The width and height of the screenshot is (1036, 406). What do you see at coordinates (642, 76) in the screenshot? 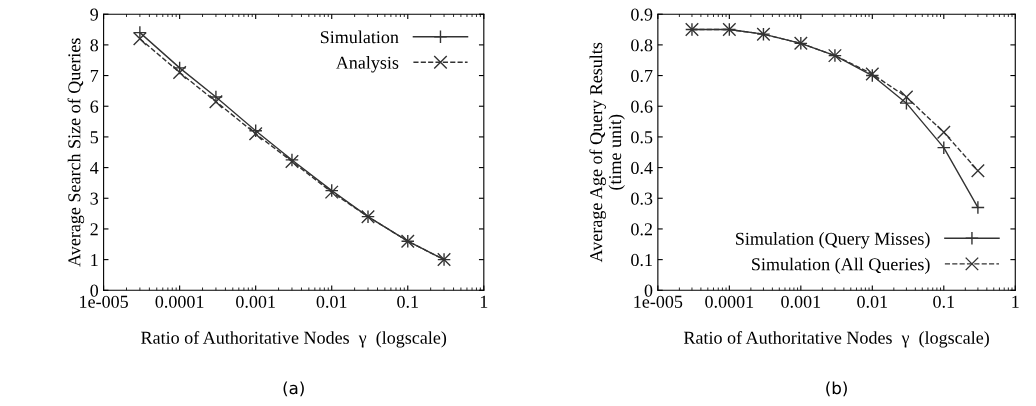
I see `y-tick-label: 0.7` at bounding box center [642, 76].